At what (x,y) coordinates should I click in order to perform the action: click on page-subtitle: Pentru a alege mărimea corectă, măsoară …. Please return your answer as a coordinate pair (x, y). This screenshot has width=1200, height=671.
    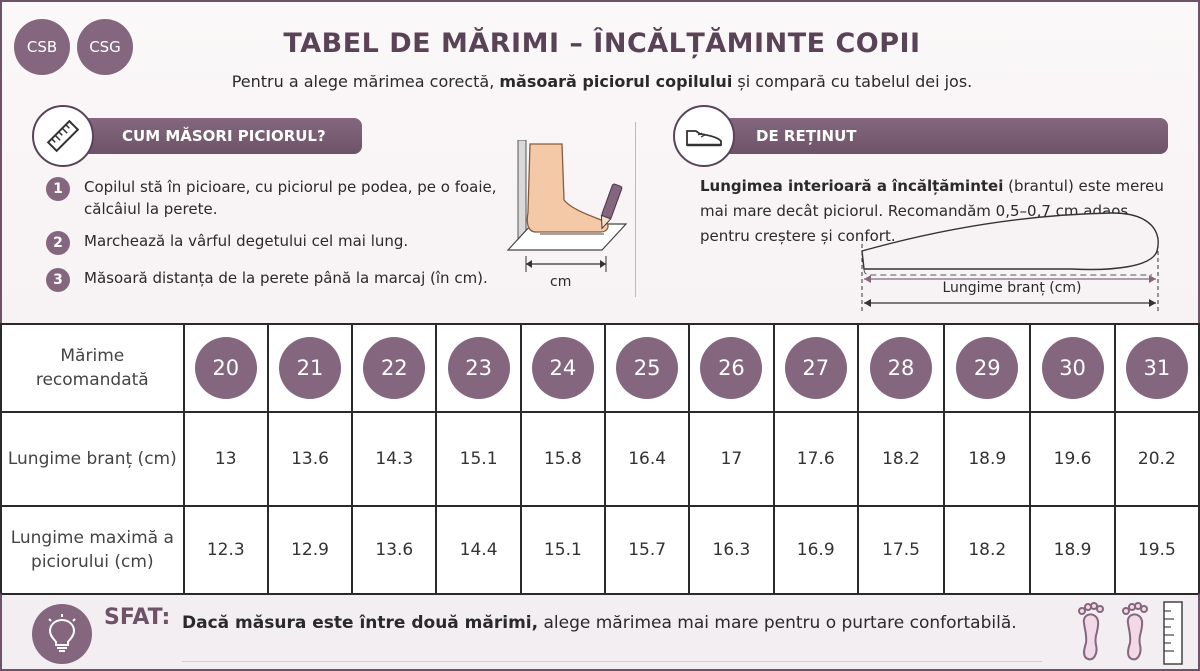
    Looking at the image, I should click on (602, 81).